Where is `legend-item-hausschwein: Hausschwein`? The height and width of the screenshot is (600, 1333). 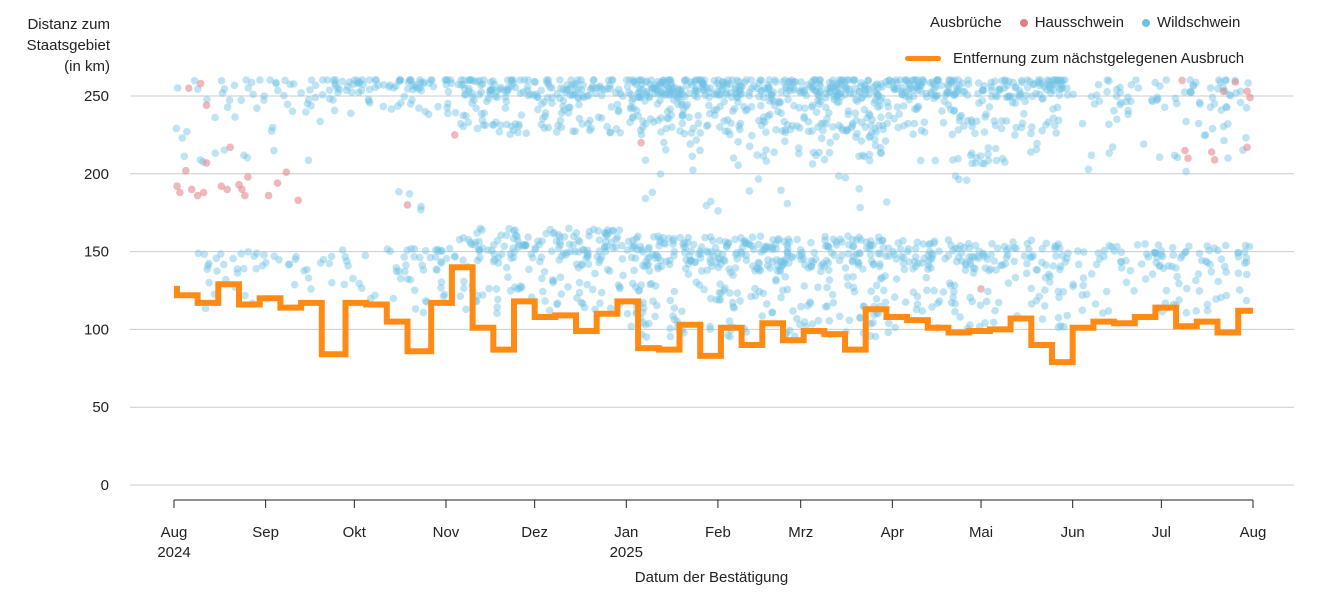 legend-item-hausschwein: Hausschwein is located at coordinates (1071, 22).